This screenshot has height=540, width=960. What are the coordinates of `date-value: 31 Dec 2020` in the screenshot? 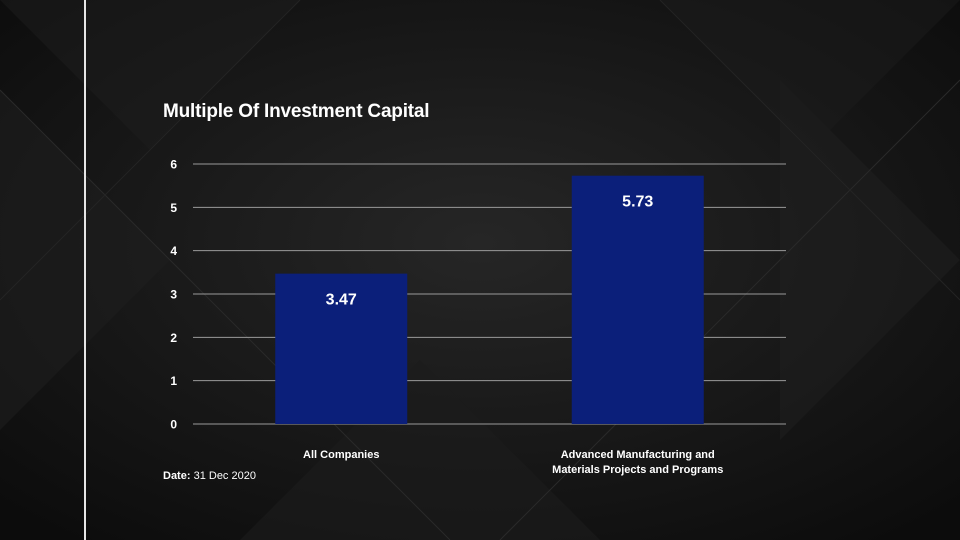 It's located at (224, 476).